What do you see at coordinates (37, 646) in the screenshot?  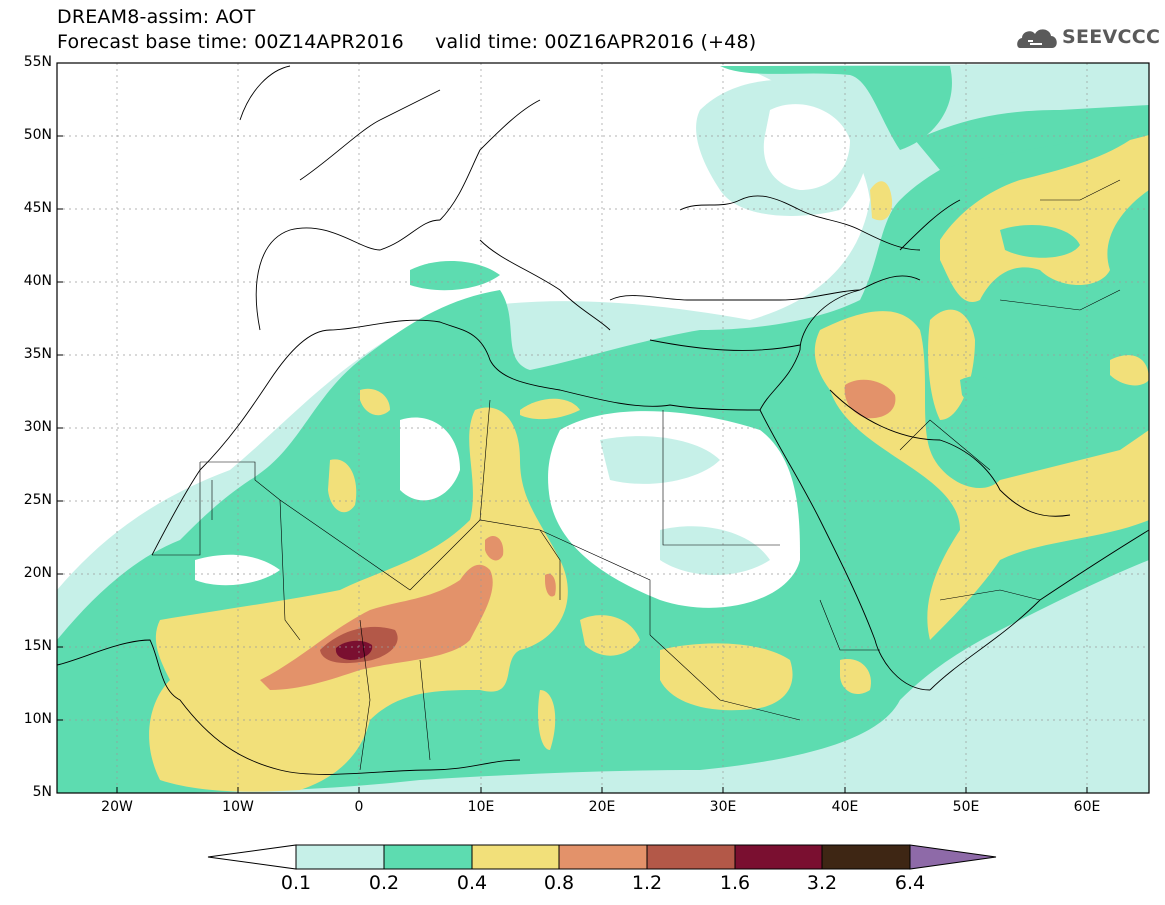 I see `lat-label: 15N` at bounding box center [37, 646].